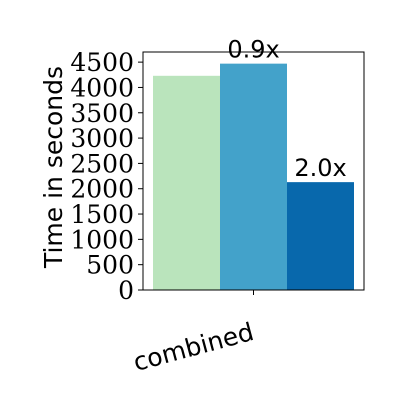 The height and width of the screenshot is (400, 400). I want to click on y-tick-label: 2500, so click(102, 163).